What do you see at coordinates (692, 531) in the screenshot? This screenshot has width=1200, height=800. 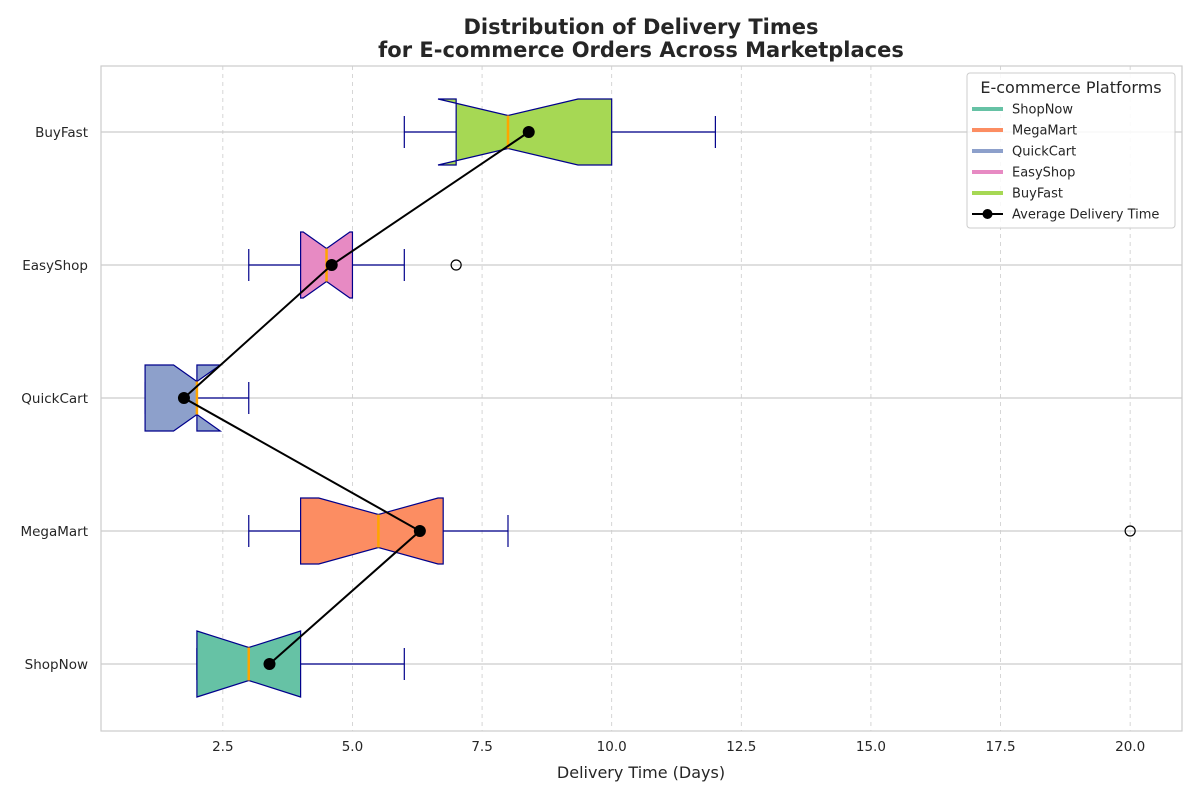 I see `box-megamart` at bounding box center [692, 531].